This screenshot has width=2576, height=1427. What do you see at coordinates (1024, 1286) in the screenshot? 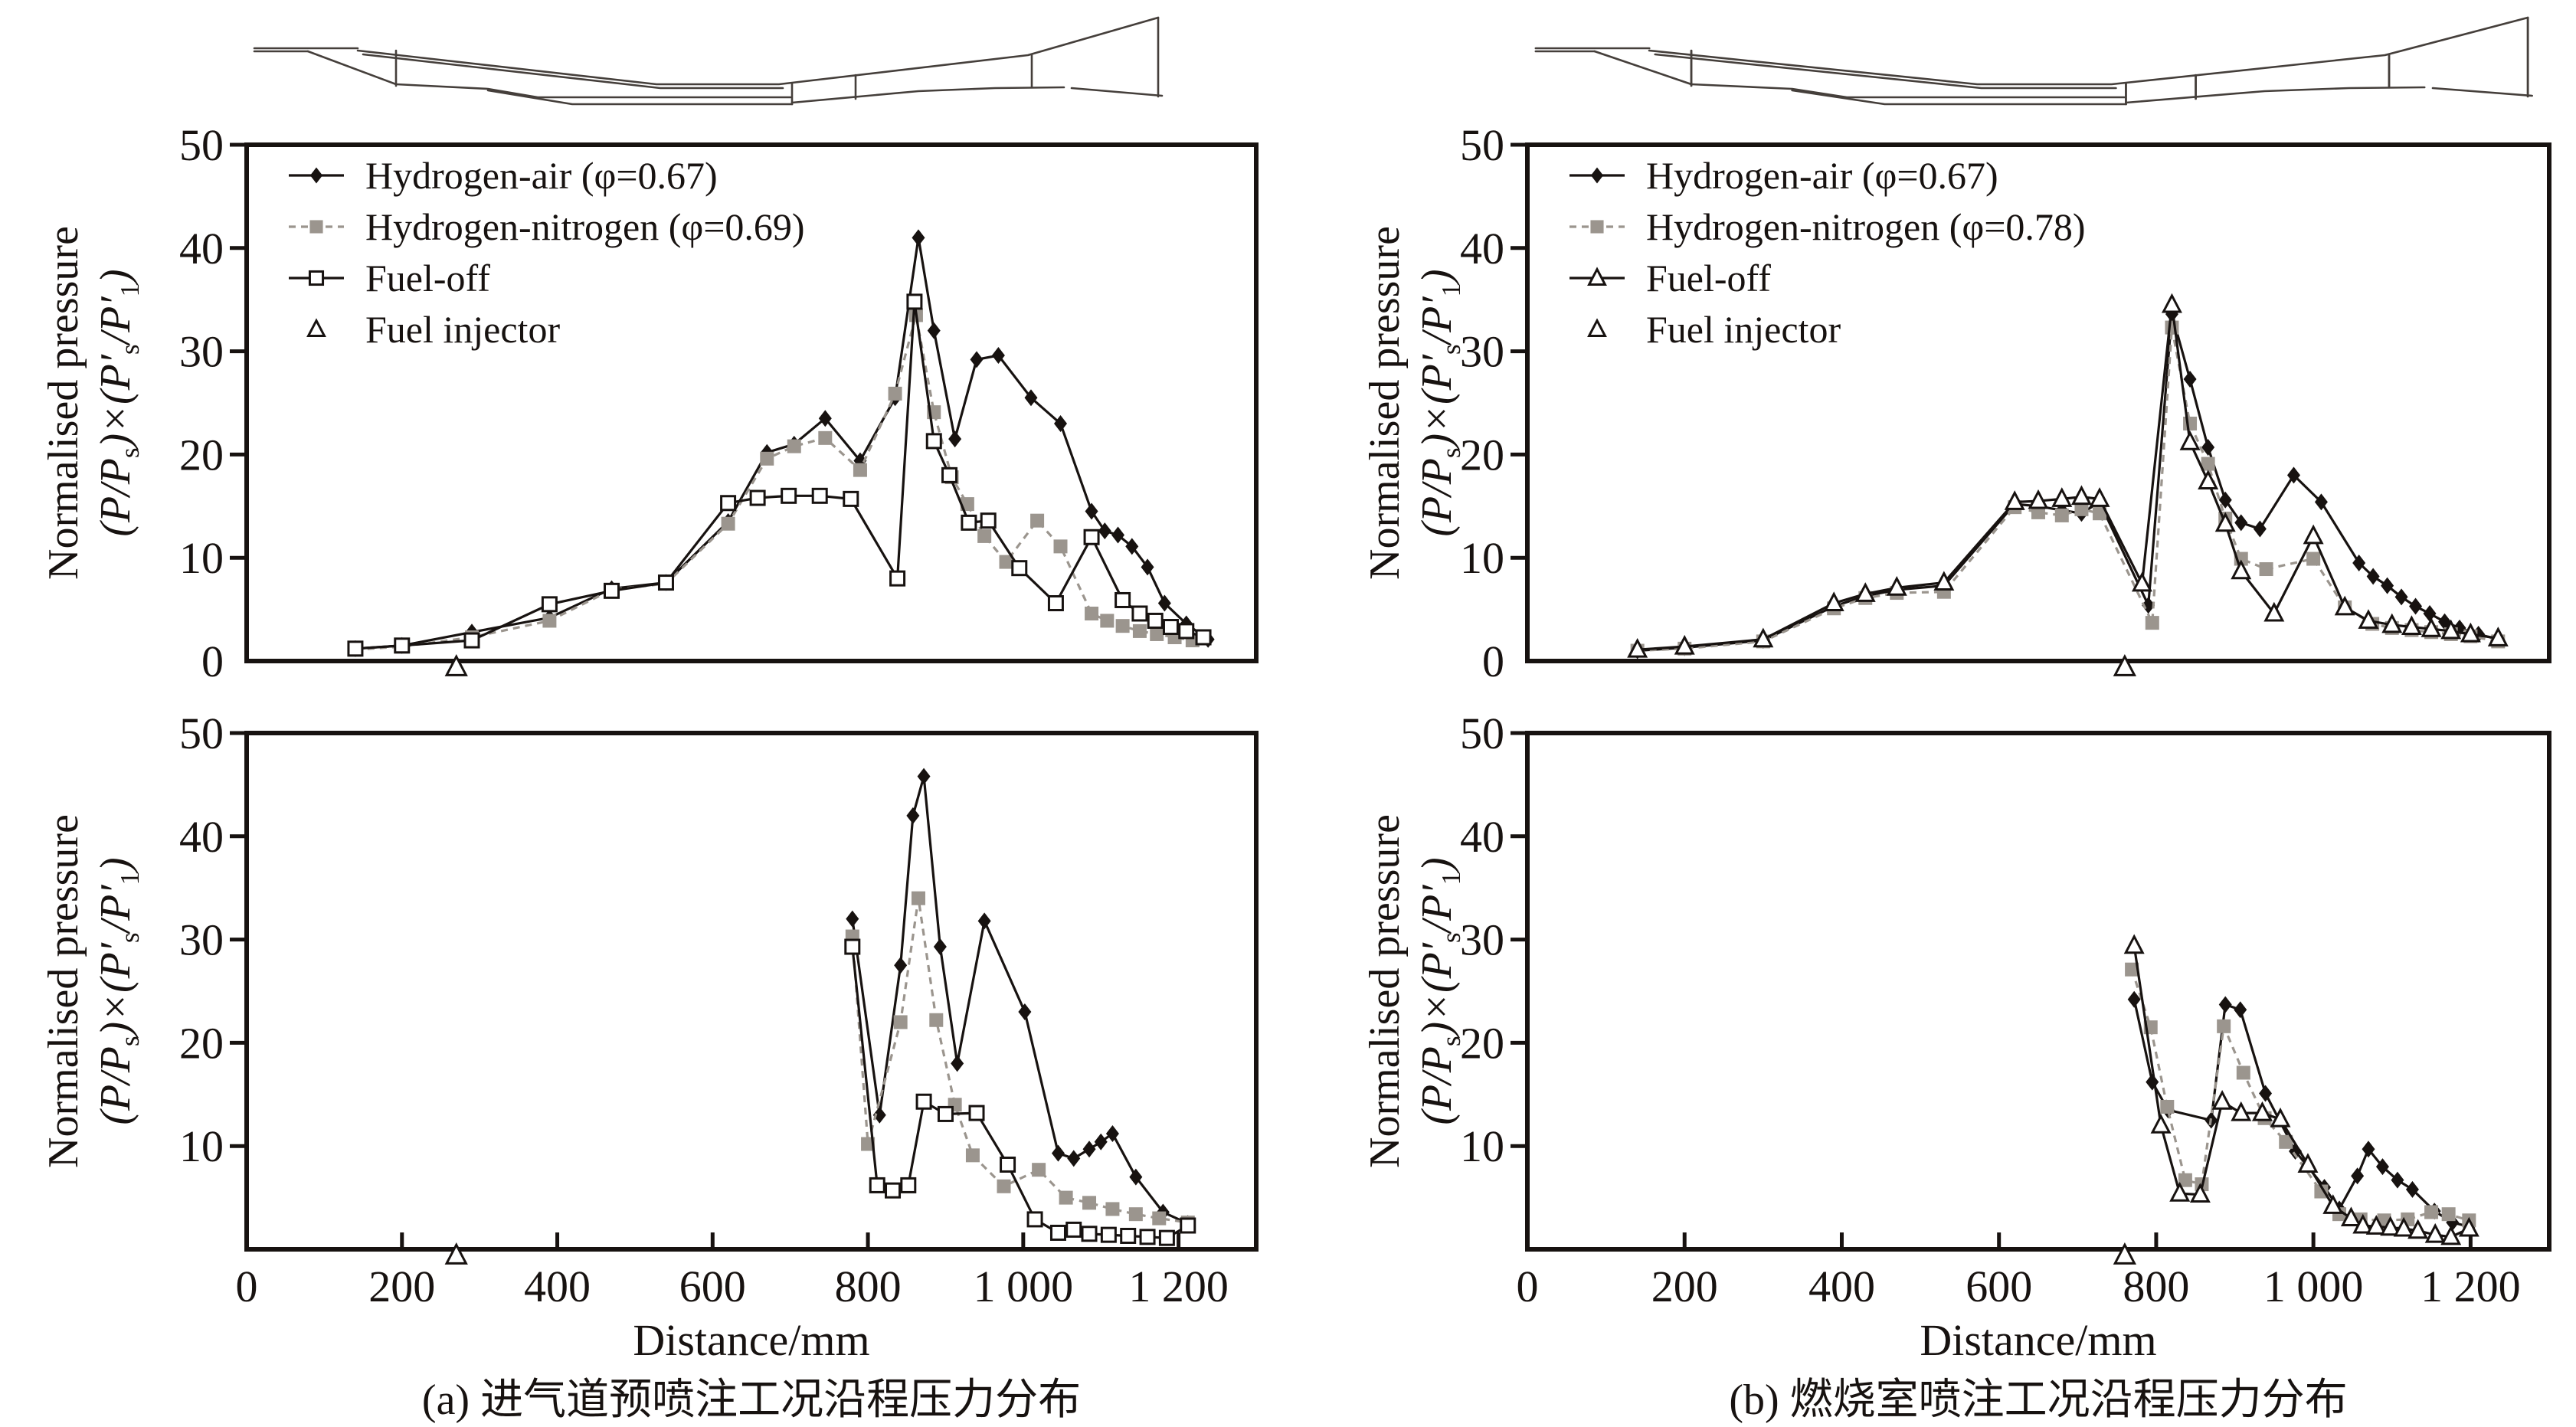
I see `x-tick-label: 1 000` at bounding box center [1024, 1286].